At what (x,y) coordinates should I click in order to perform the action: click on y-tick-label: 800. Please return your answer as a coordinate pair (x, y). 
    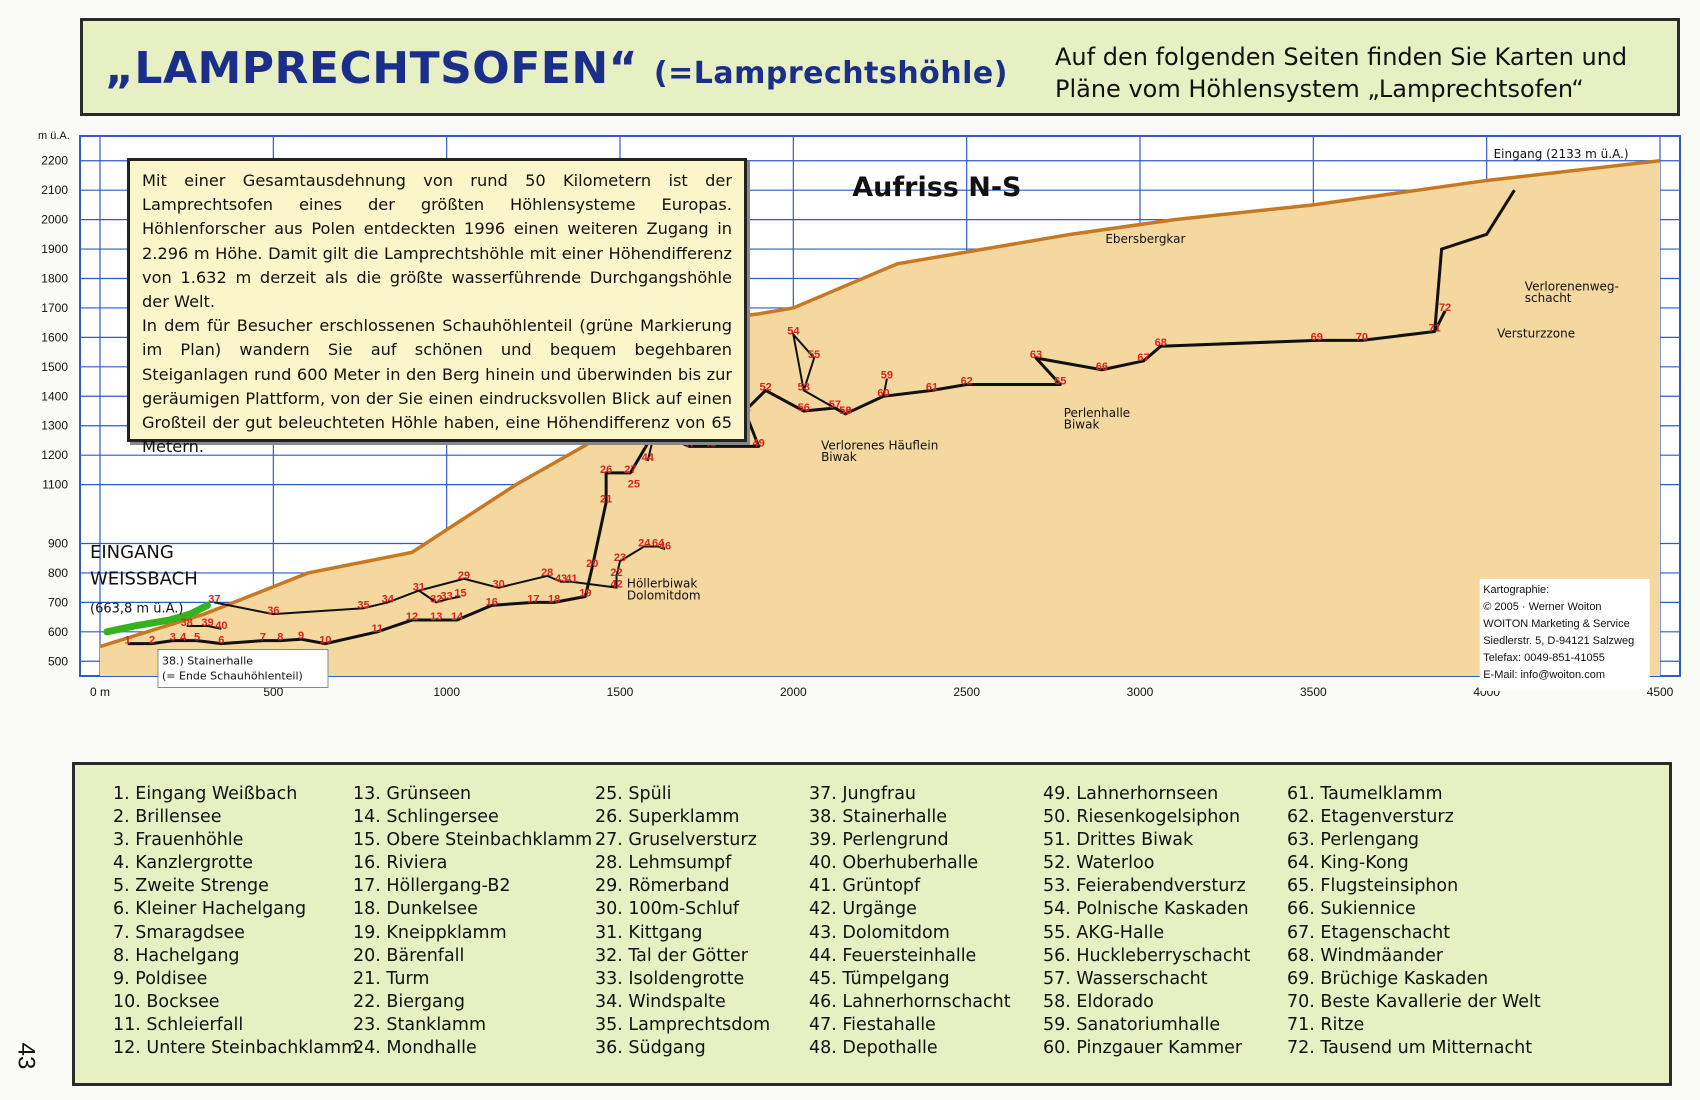
    Looking at the image, I should click on (58, 573).